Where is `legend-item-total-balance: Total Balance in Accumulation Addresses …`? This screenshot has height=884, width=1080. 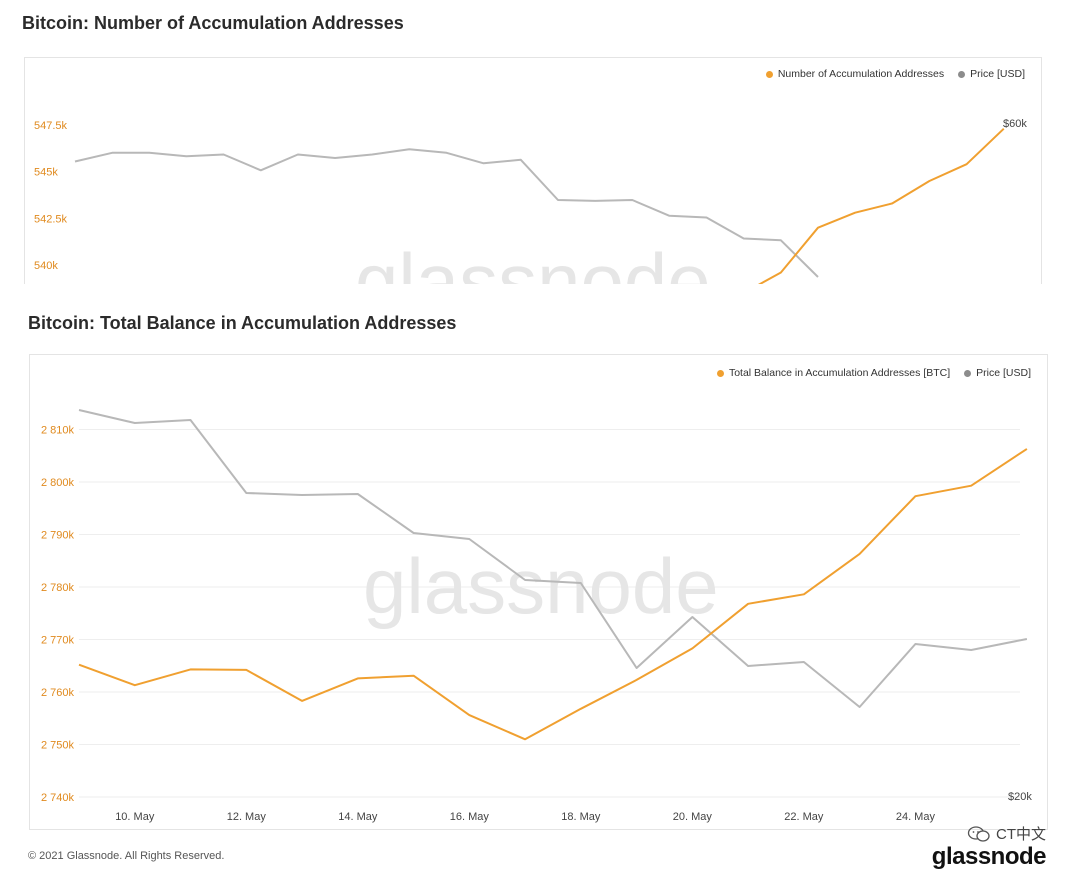 legend-item-total-balance: Total Balance in Accumulation Addresses … is located at coordinates (833, 373).